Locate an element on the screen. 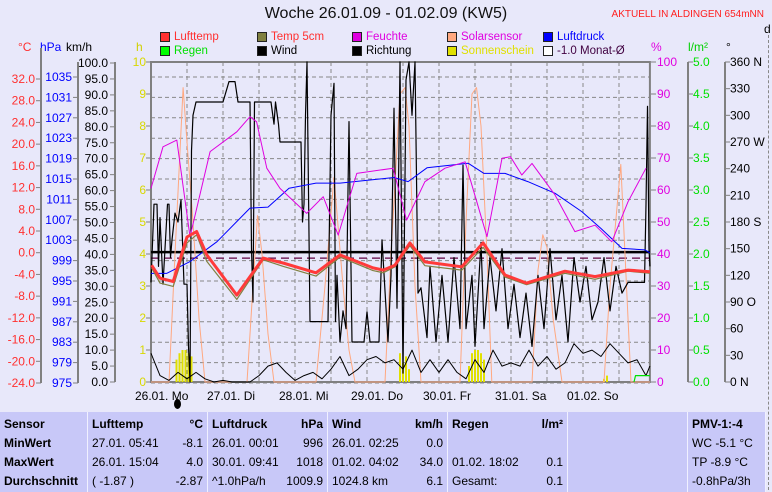 The image size is (772, 492). col-unit: l/m² is located at coordinates (552, 424).